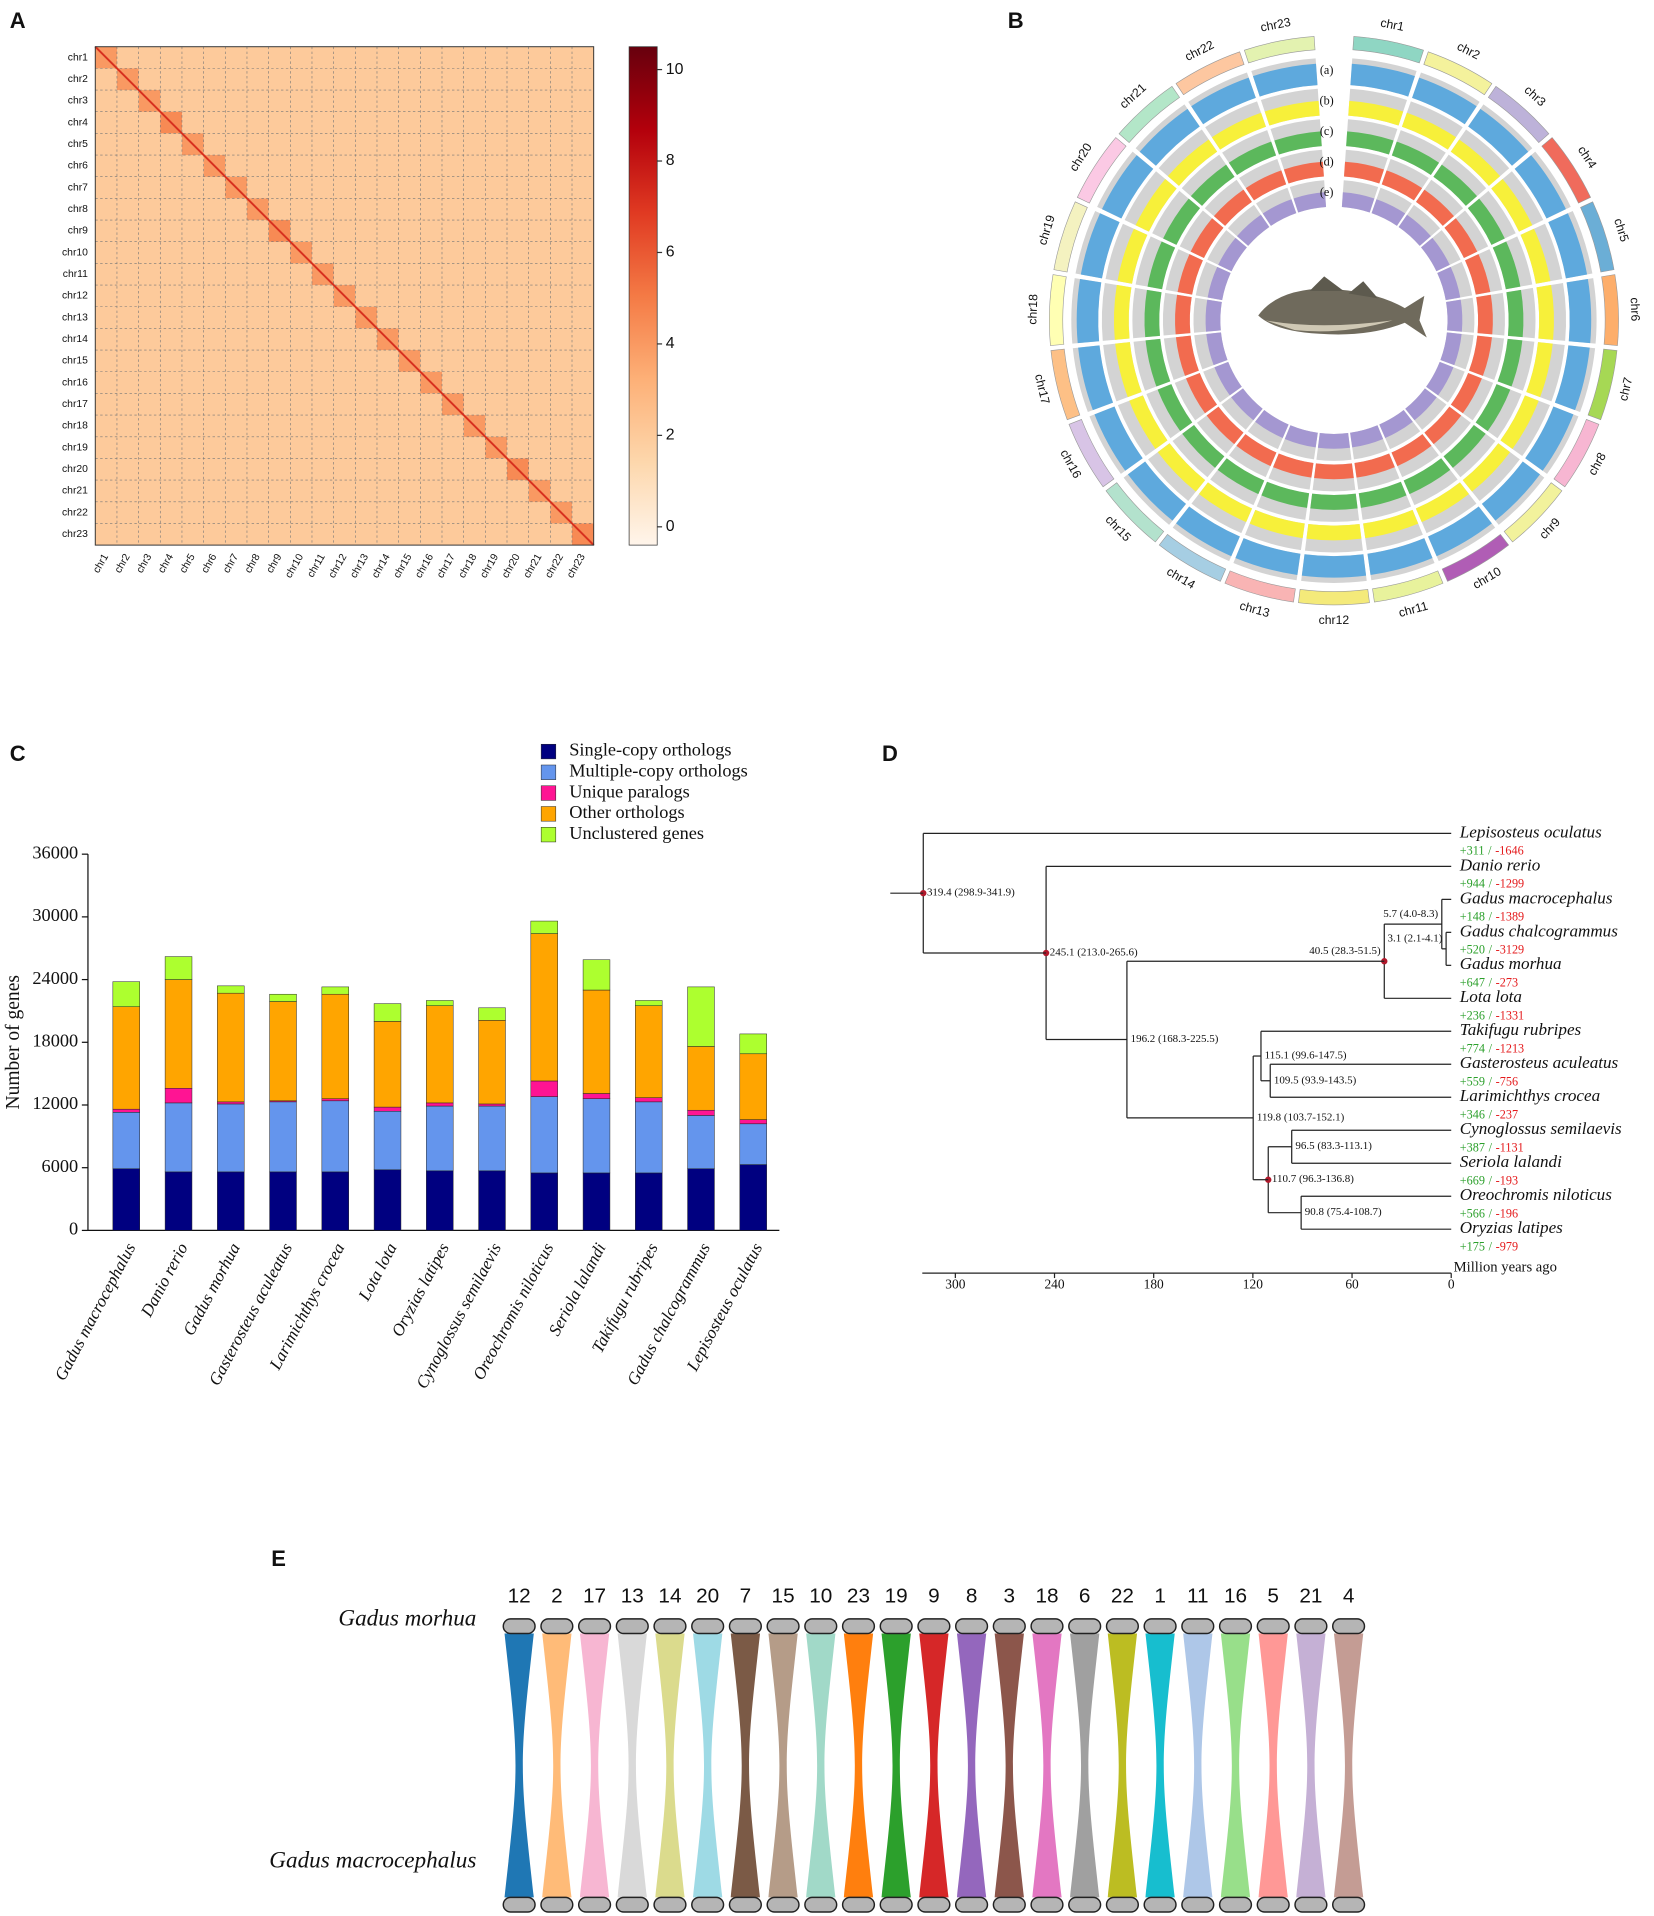 The image size is (1654, 1916). What do you see at coordinates (188, 563) in the screenshot?
I see `x-tick-label: chr5` at bounding box center [188, 563].